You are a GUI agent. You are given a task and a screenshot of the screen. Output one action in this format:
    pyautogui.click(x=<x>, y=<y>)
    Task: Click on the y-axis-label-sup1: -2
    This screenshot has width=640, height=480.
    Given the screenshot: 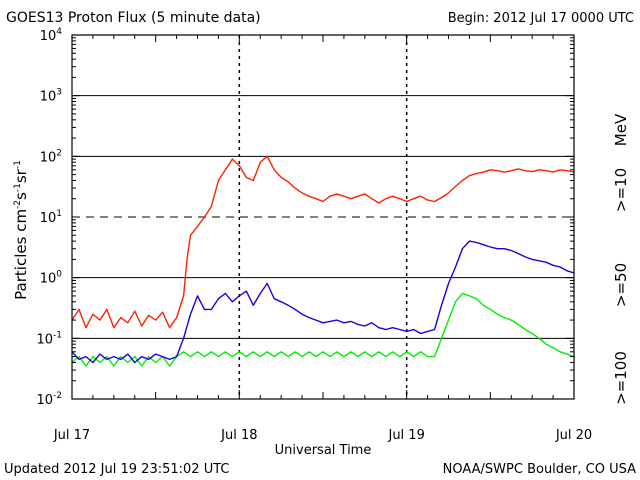 What is the action you would take?
    pyautogui.click(x=18, y=204)
    